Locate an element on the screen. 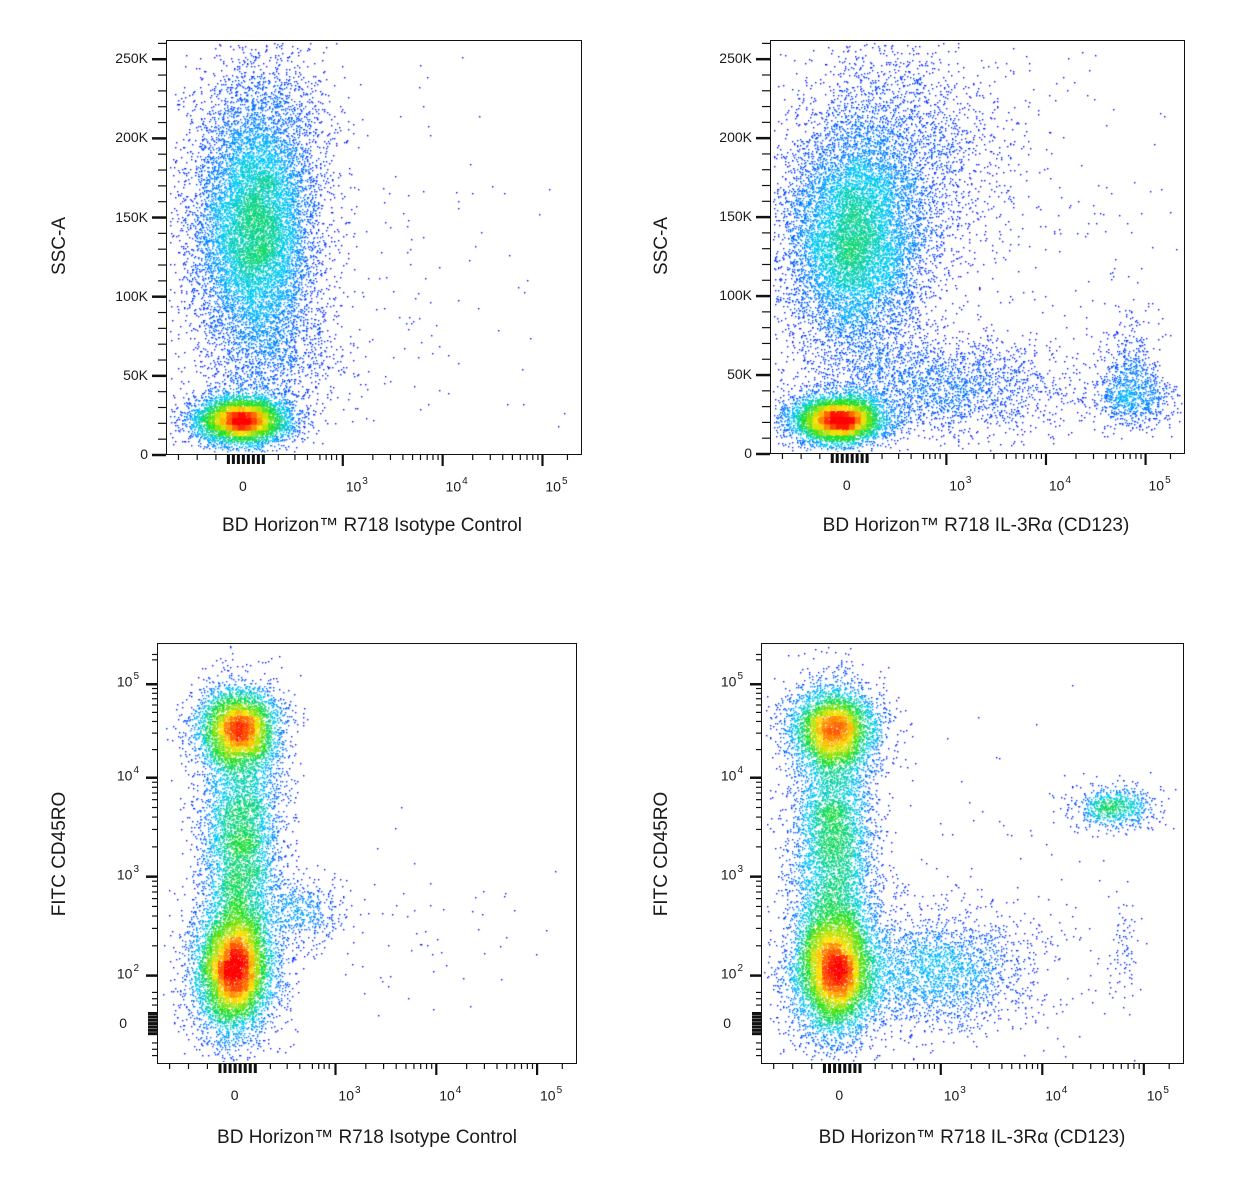 Image resolution: width=1236 pixels, height=1190 pixels. plot-area-bottom-left is located at coordinates (367, 853).